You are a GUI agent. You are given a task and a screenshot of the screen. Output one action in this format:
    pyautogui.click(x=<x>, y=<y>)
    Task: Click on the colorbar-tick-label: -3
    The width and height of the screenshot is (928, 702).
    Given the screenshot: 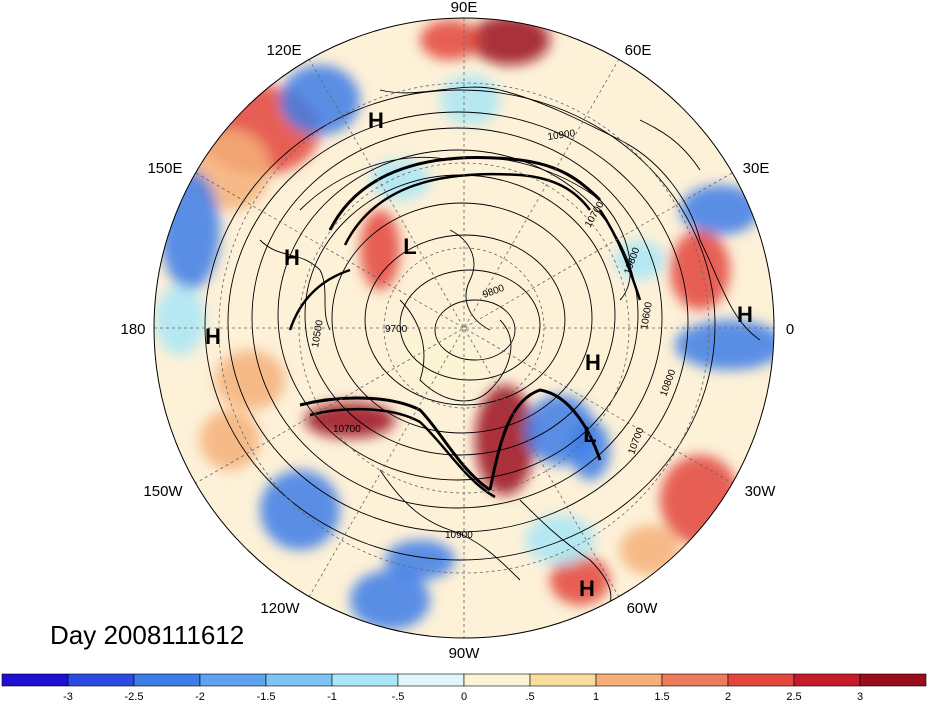 What is the action you would take?
    pyautogui.click(x=68, y=696)
    